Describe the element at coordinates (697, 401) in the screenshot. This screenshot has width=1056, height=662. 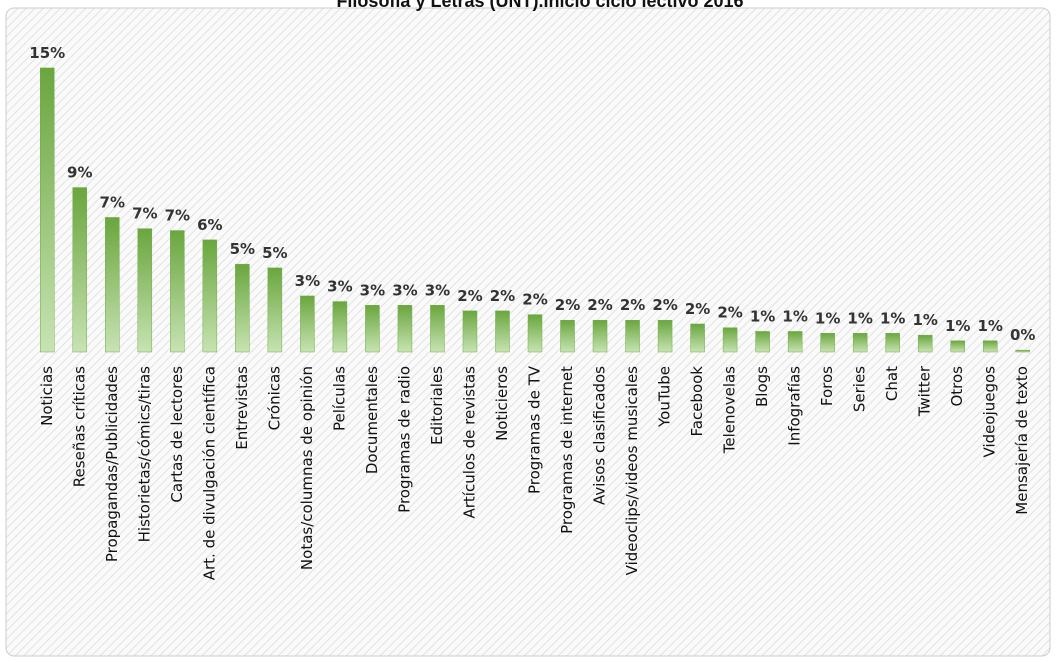
I see `x-tick-label: Facebook` at that location.